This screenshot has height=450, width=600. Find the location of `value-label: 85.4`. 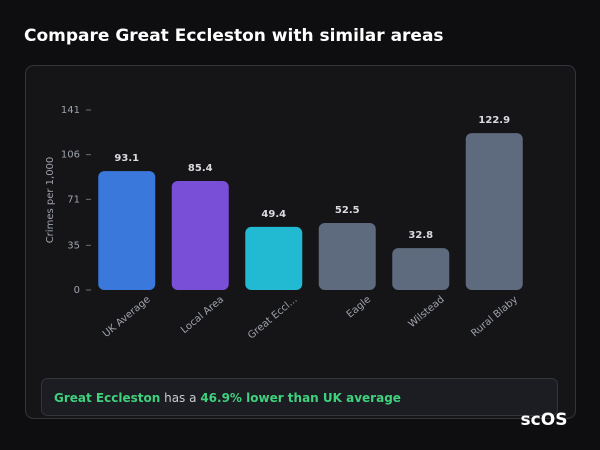

value-label: 85.4 is located at coordinates (200, 168).